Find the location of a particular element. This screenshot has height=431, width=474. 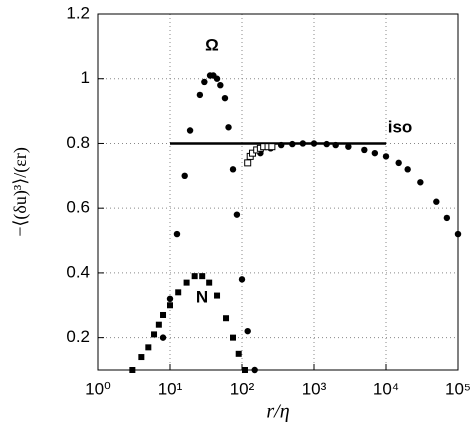

y-tick-label: 1 is located at coordinates (85, 77).